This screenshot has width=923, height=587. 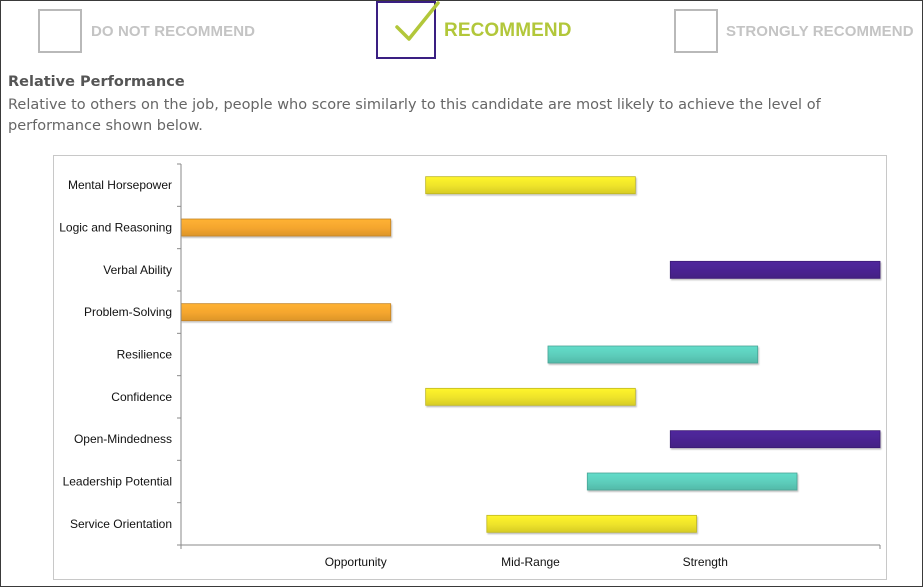 I want to click on option-do-not-recommend: DO NOT RECOMMEND, so click(x=158, y=32).